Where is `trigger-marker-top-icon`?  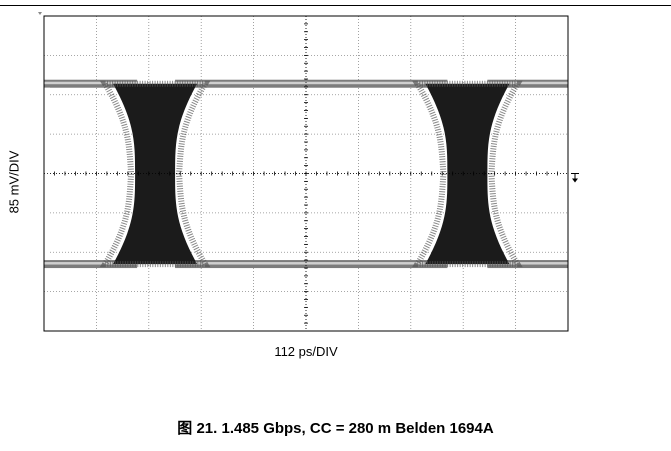
trigger-marker-top-icon is located at coordinates (40, 13).